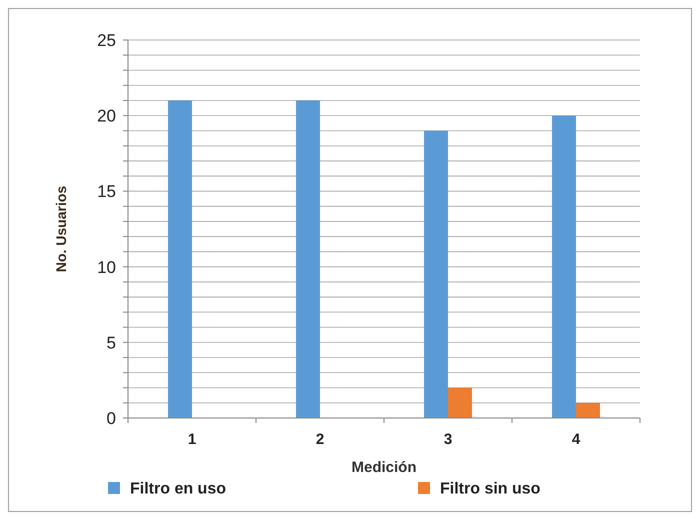  I want to click on y-tick-label: 5, so click(111, 342).